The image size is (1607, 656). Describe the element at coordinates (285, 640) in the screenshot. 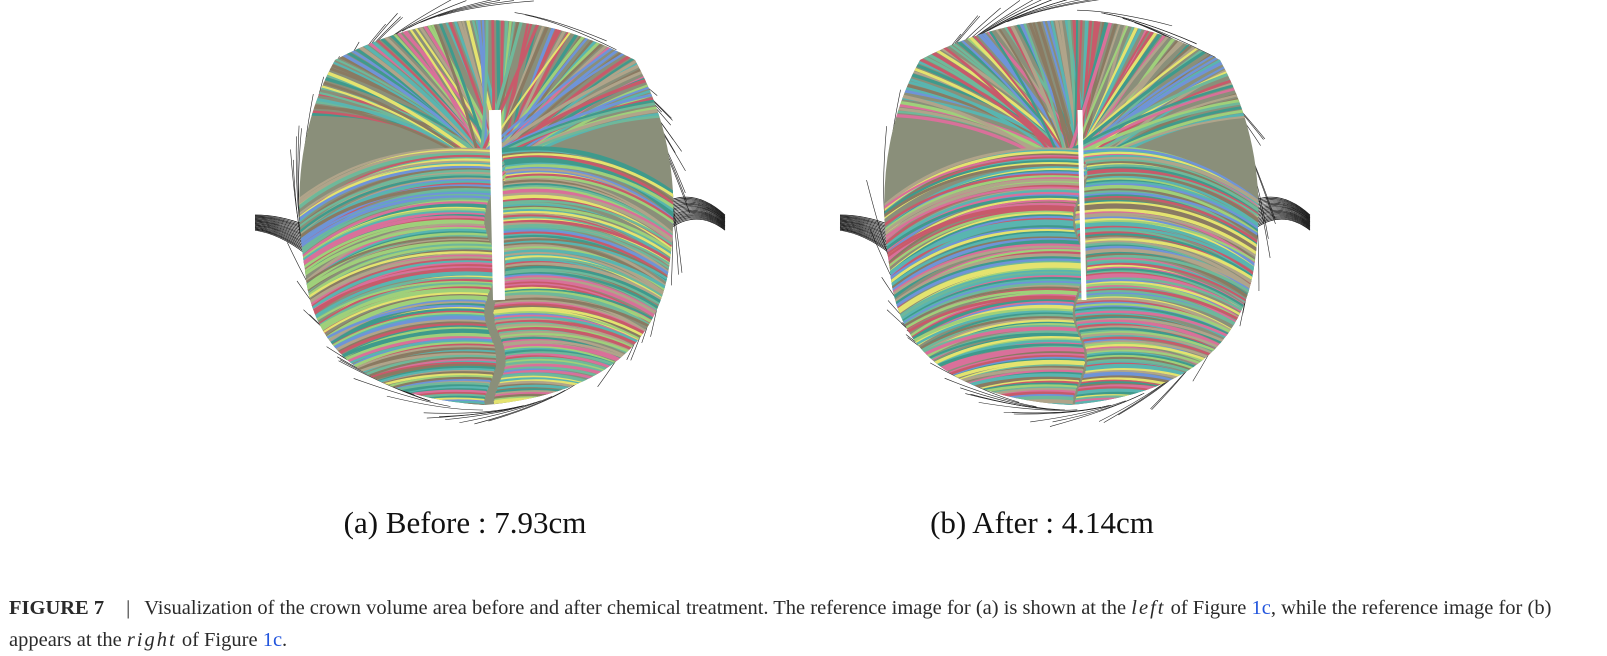

I see `caption-text: .` at that location.